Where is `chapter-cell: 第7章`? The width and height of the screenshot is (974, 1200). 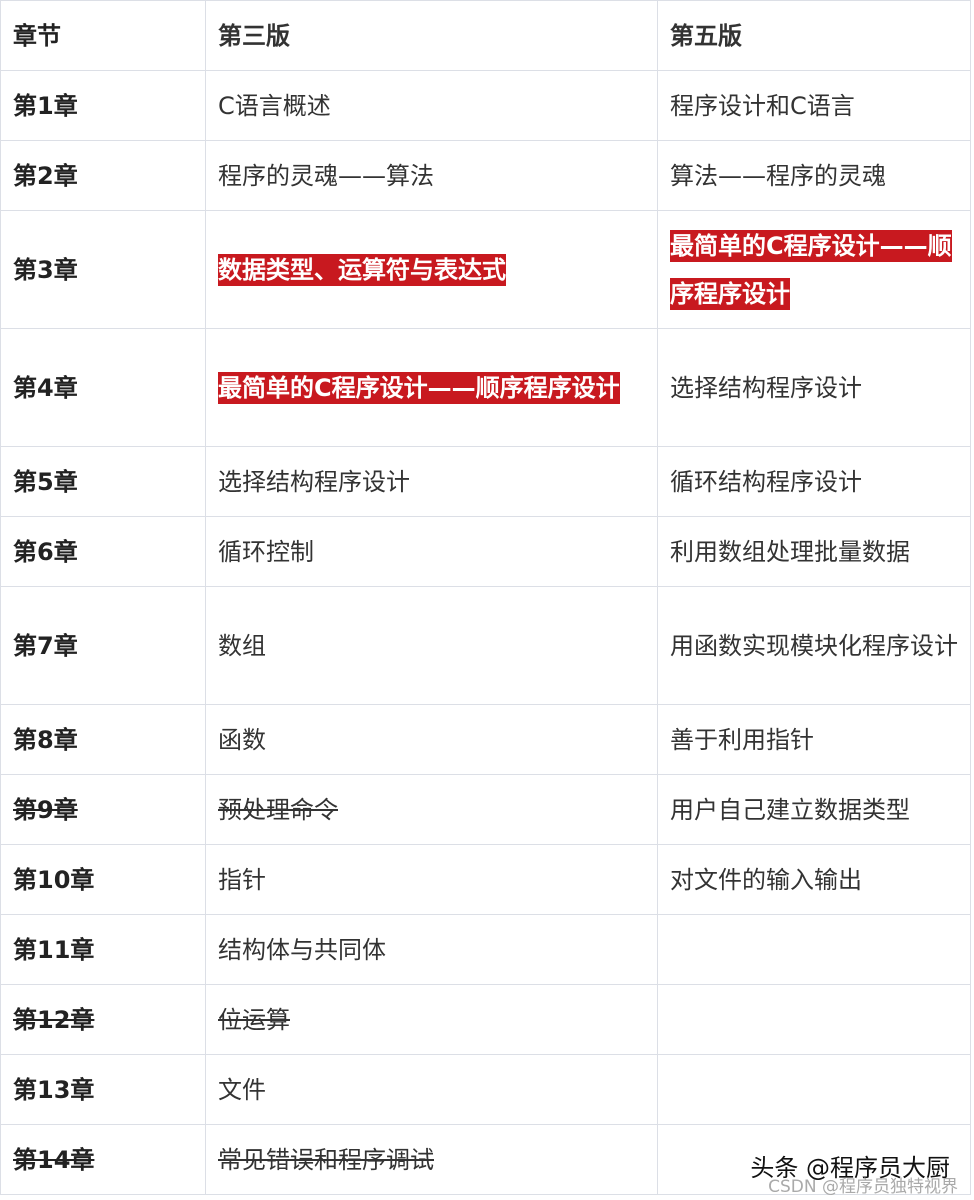
chapter-cell: 第7章 is located at coordinates (103, 645).